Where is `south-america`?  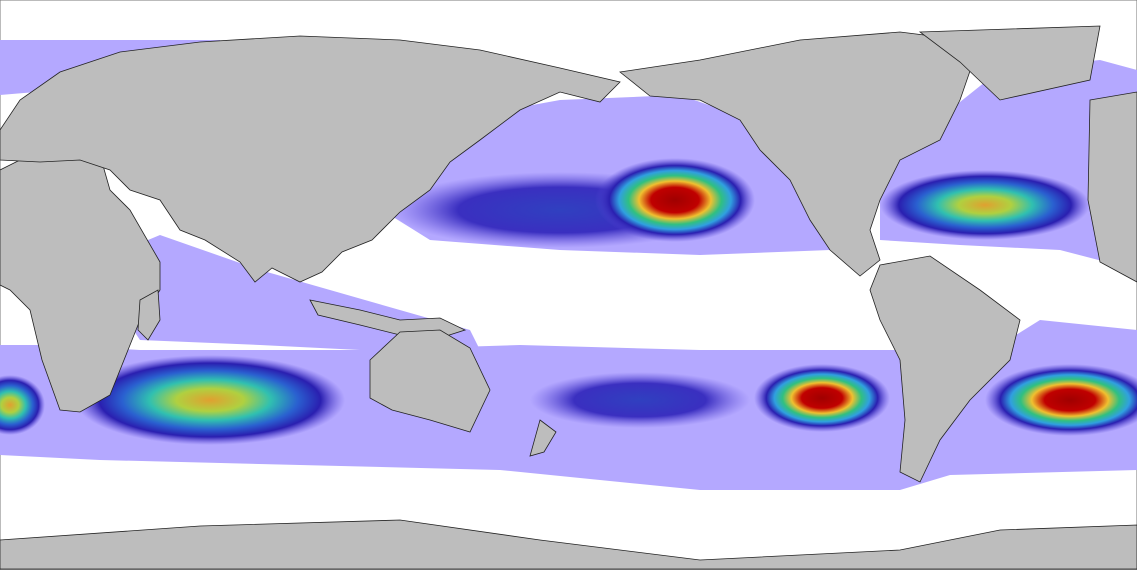
south-america is located at coordinates (945, 369).